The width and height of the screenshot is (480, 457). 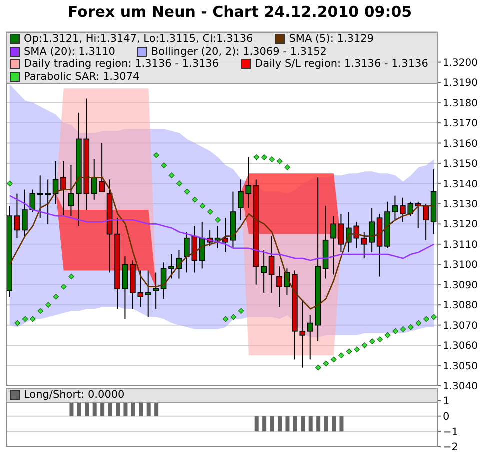 What do you see at coordinates (460, 144) in the screenshot?
I see `y-tick-label: 1.3160` at bounding box center [460, 144].